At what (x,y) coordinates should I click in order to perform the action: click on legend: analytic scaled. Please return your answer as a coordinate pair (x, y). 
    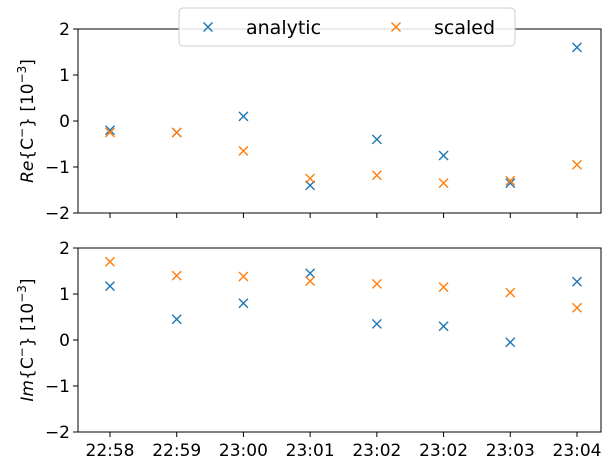
    Looking at the image, I should click on (347, 27).